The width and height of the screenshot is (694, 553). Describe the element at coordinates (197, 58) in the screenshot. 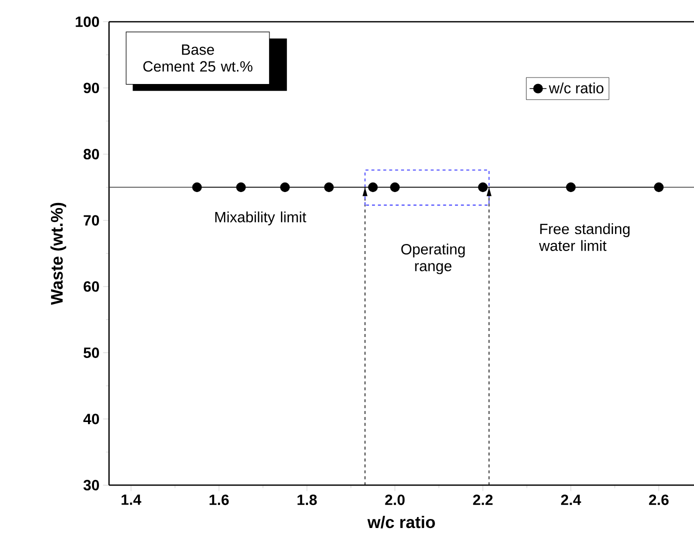

I see `annotation: Base Cement 25 wt.%` at that location.